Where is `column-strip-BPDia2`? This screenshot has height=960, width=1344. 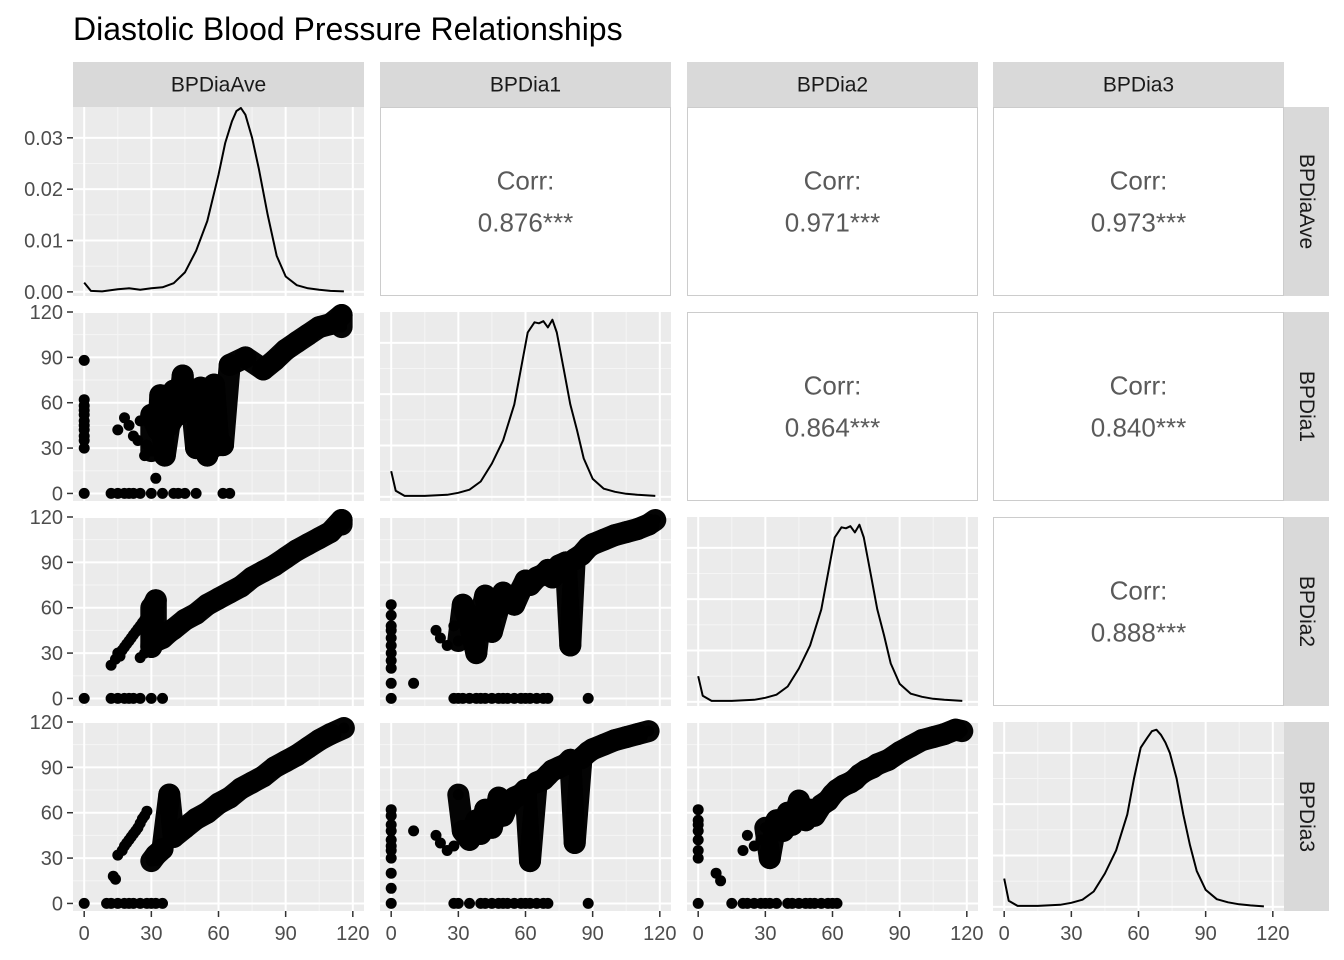
column-strip-BPDia2 is located at coordinates (832, 84).